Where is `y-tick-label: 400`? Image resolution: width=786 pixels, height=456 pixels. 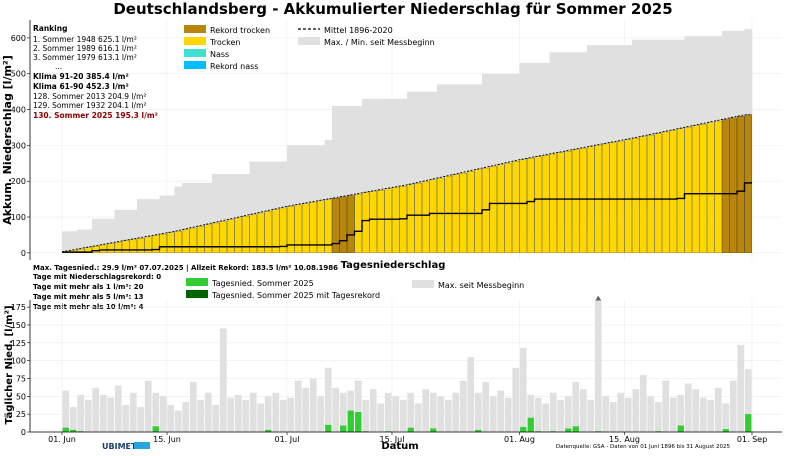
y-tick-label: 400 is located at coordinates (18, 110).